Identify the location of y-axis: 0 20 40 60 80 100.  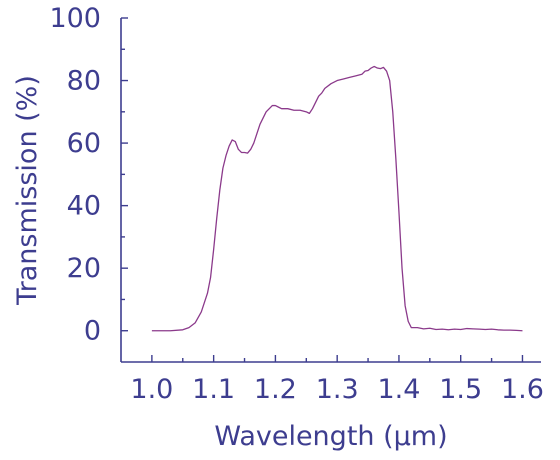
(88, 182).